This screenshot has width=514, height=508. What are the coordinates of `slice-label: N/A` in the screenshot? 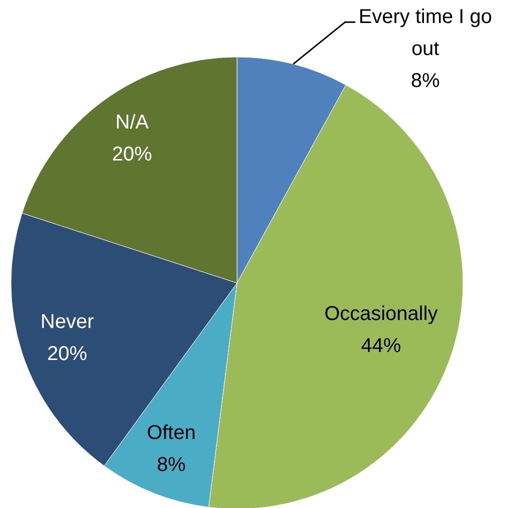 It's located at (132, 123).